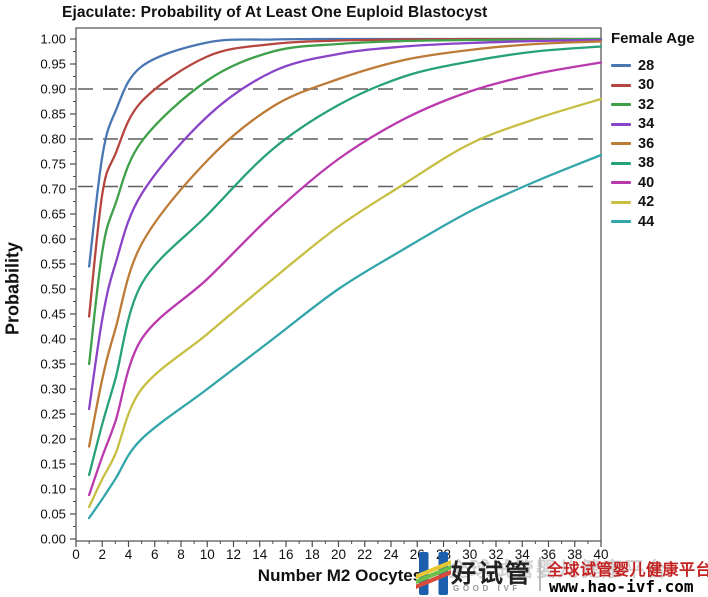 The height and width of the screenshot is (597, 708). I want to click on legend-entry-age-36: 36, so click(658, 144).